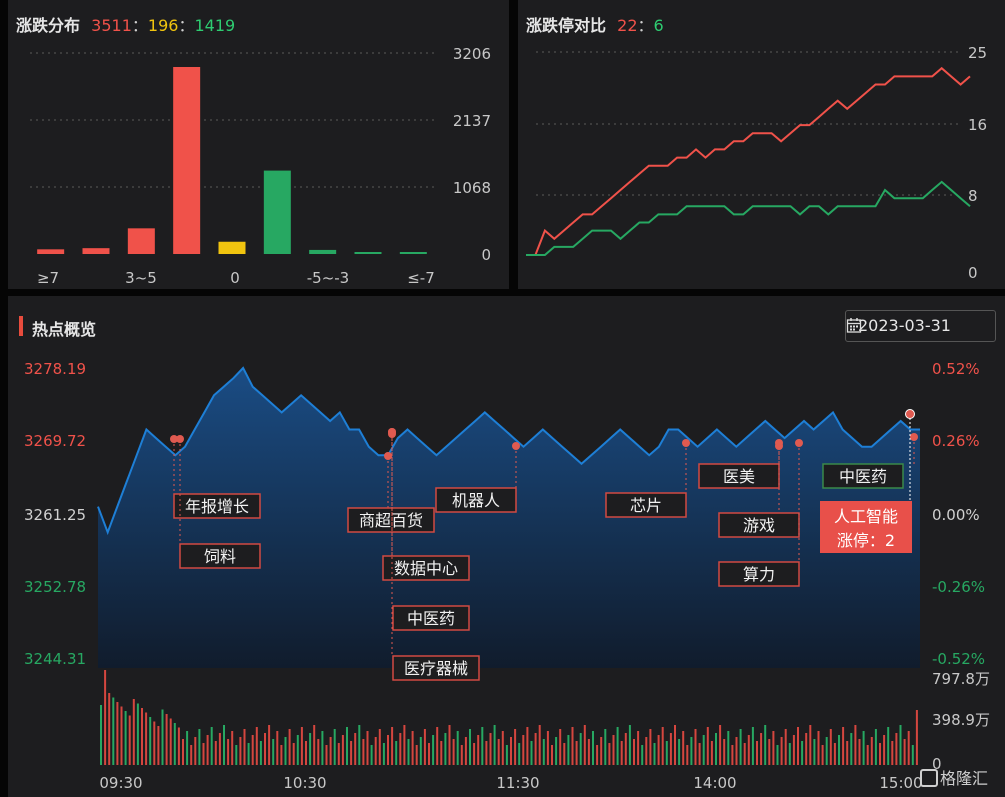 This screenshot has height=797, width=1005. Describe the element at coordinates (215, 25) in the screenshot. I see `down-count: 1419` at that location.